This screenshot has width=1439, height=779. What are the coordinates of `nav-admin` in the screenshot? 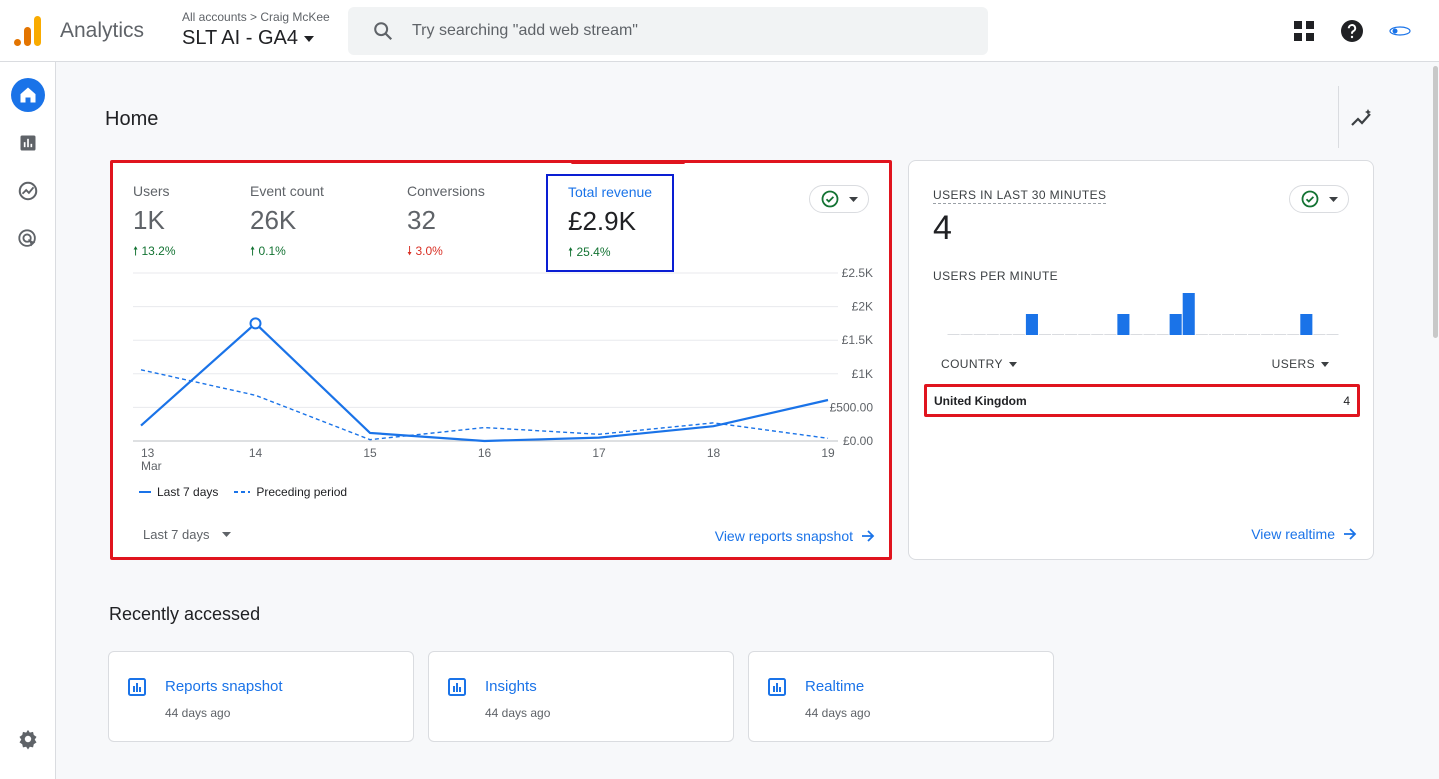 It's located at (28, 739).